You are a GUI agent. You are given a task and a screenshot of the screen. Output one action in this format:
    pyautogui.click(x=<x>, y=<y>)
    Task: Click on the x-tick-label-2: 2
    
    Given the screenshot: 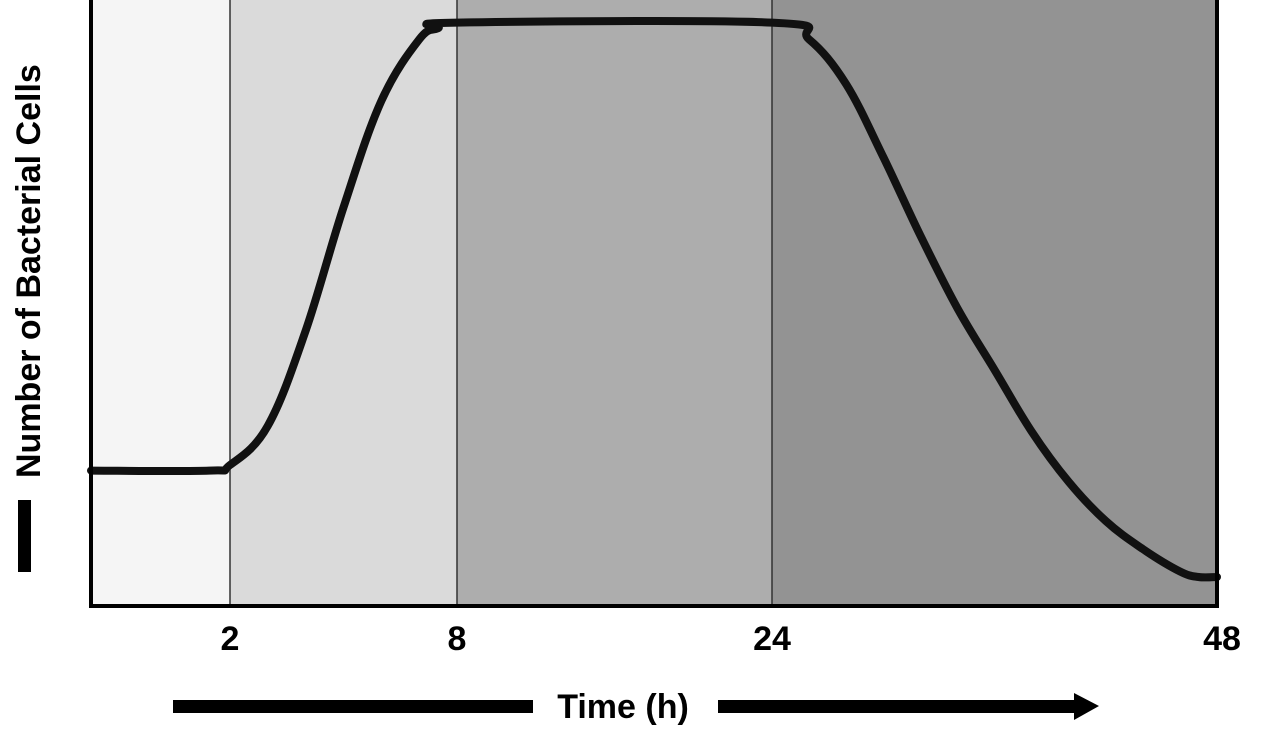 What is the action you would take?
    pyautogui.click(x=230, y=639)
    